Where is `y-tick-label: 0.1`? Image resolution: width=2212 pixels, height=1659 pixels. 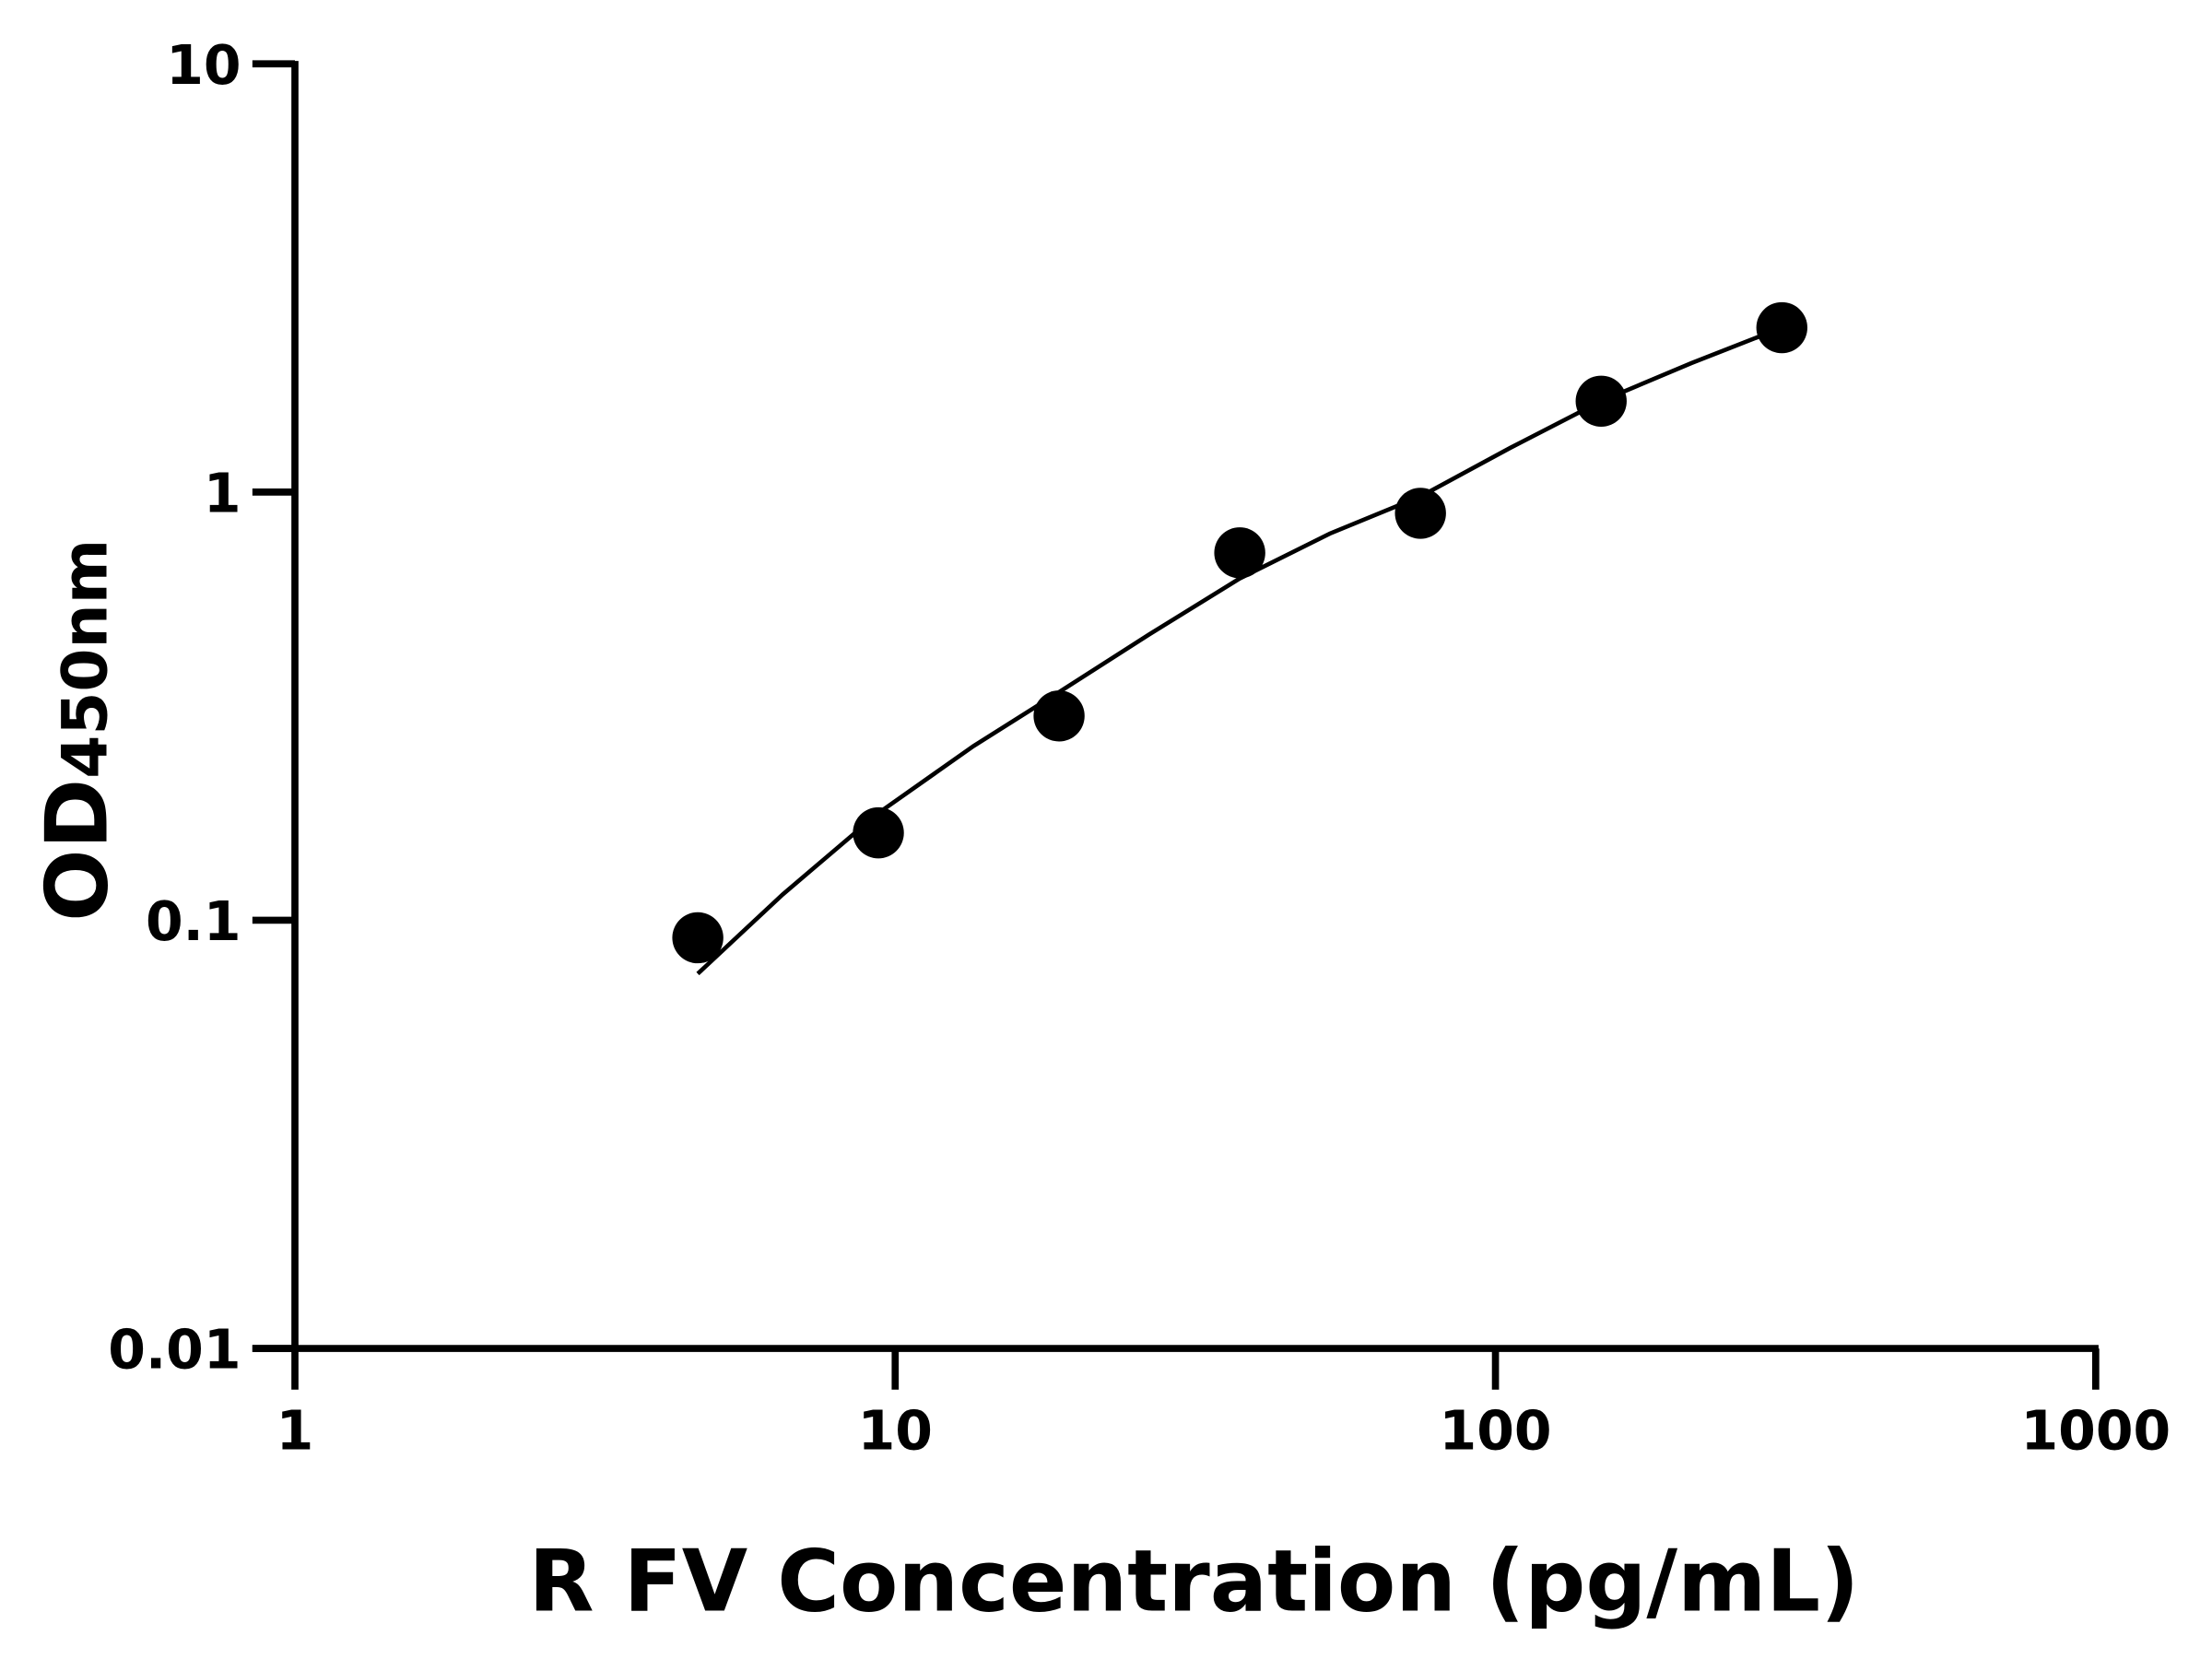
y-tick-label: 0.1 is located at coordinates (193, 921).